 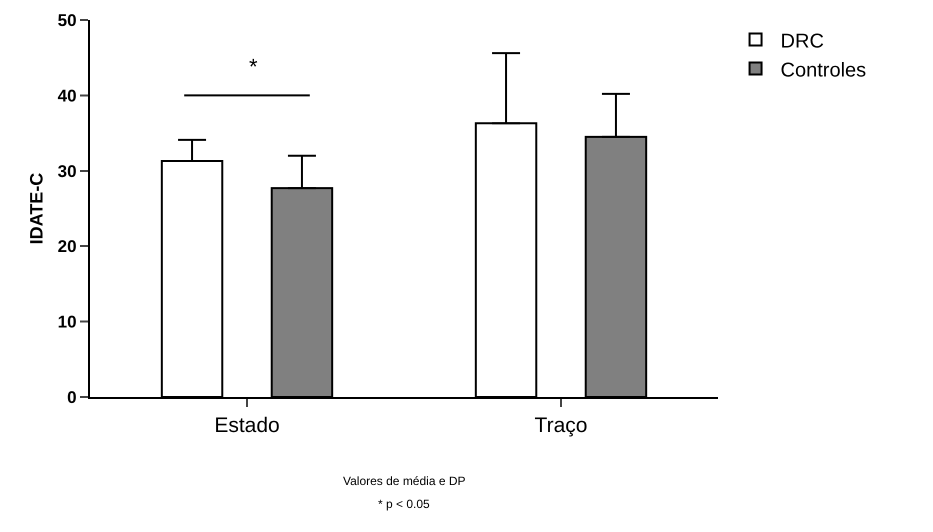 What do you see at coordinates (67, 246) in the screenshot?
I see `y-tick-label: 20` at bounding box center [67, 246].